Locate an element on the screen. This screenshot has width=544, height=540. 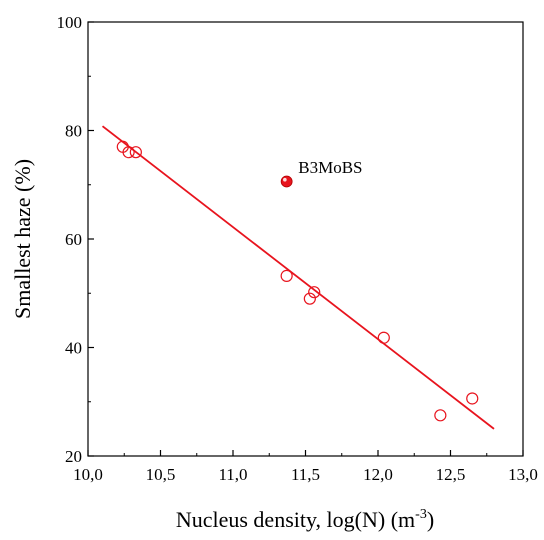
x-axis-ticks: 10,0 10,5 11,0 11,5 12,0 12,5 13,0 is located at coordinates (305, 467).